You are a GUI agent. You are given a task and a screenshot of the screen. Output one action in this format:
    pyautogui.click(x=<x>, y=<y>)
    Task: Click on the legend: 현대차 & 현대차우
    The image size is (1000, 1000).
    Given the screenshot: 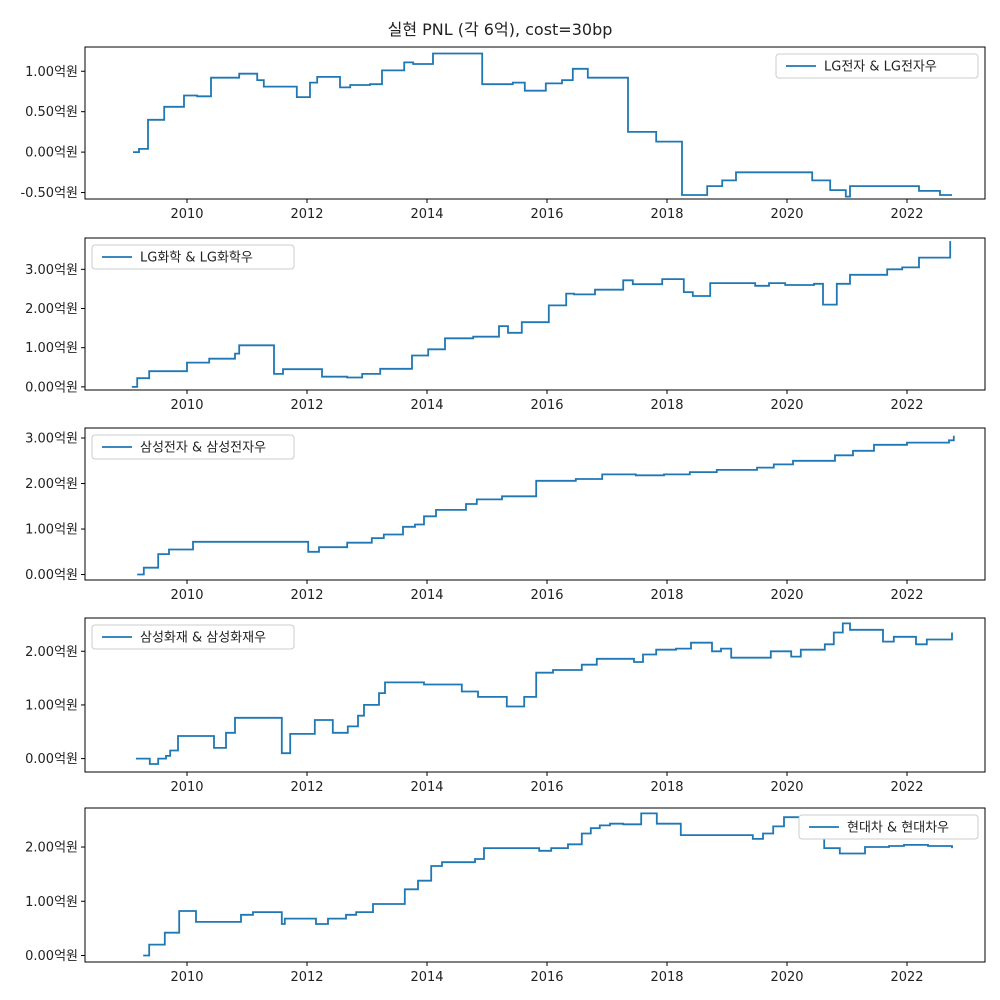 What is the action you would take?
    pyautogui.click(x=888, y=827)
    